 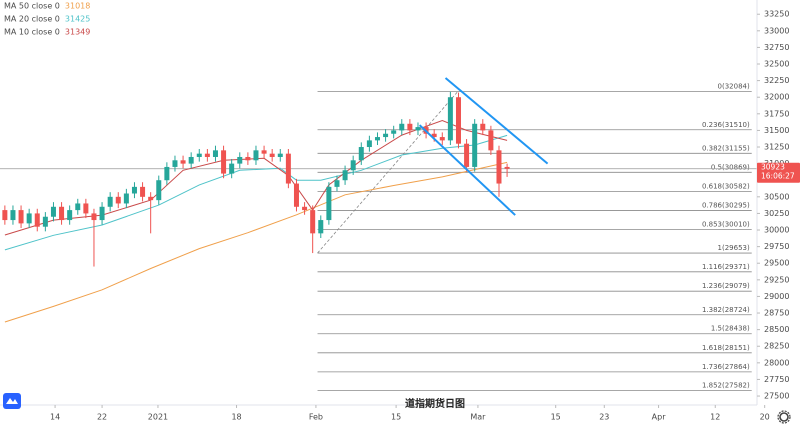 I want to click on y-tick-label: 28500, so click(x=776, y=329).